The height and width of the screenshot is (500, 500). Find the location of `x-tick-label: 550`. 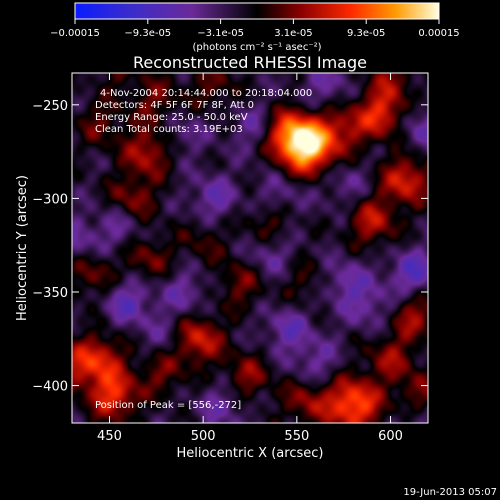

x-tick-label: 550 is located at coordinates (296, 436).